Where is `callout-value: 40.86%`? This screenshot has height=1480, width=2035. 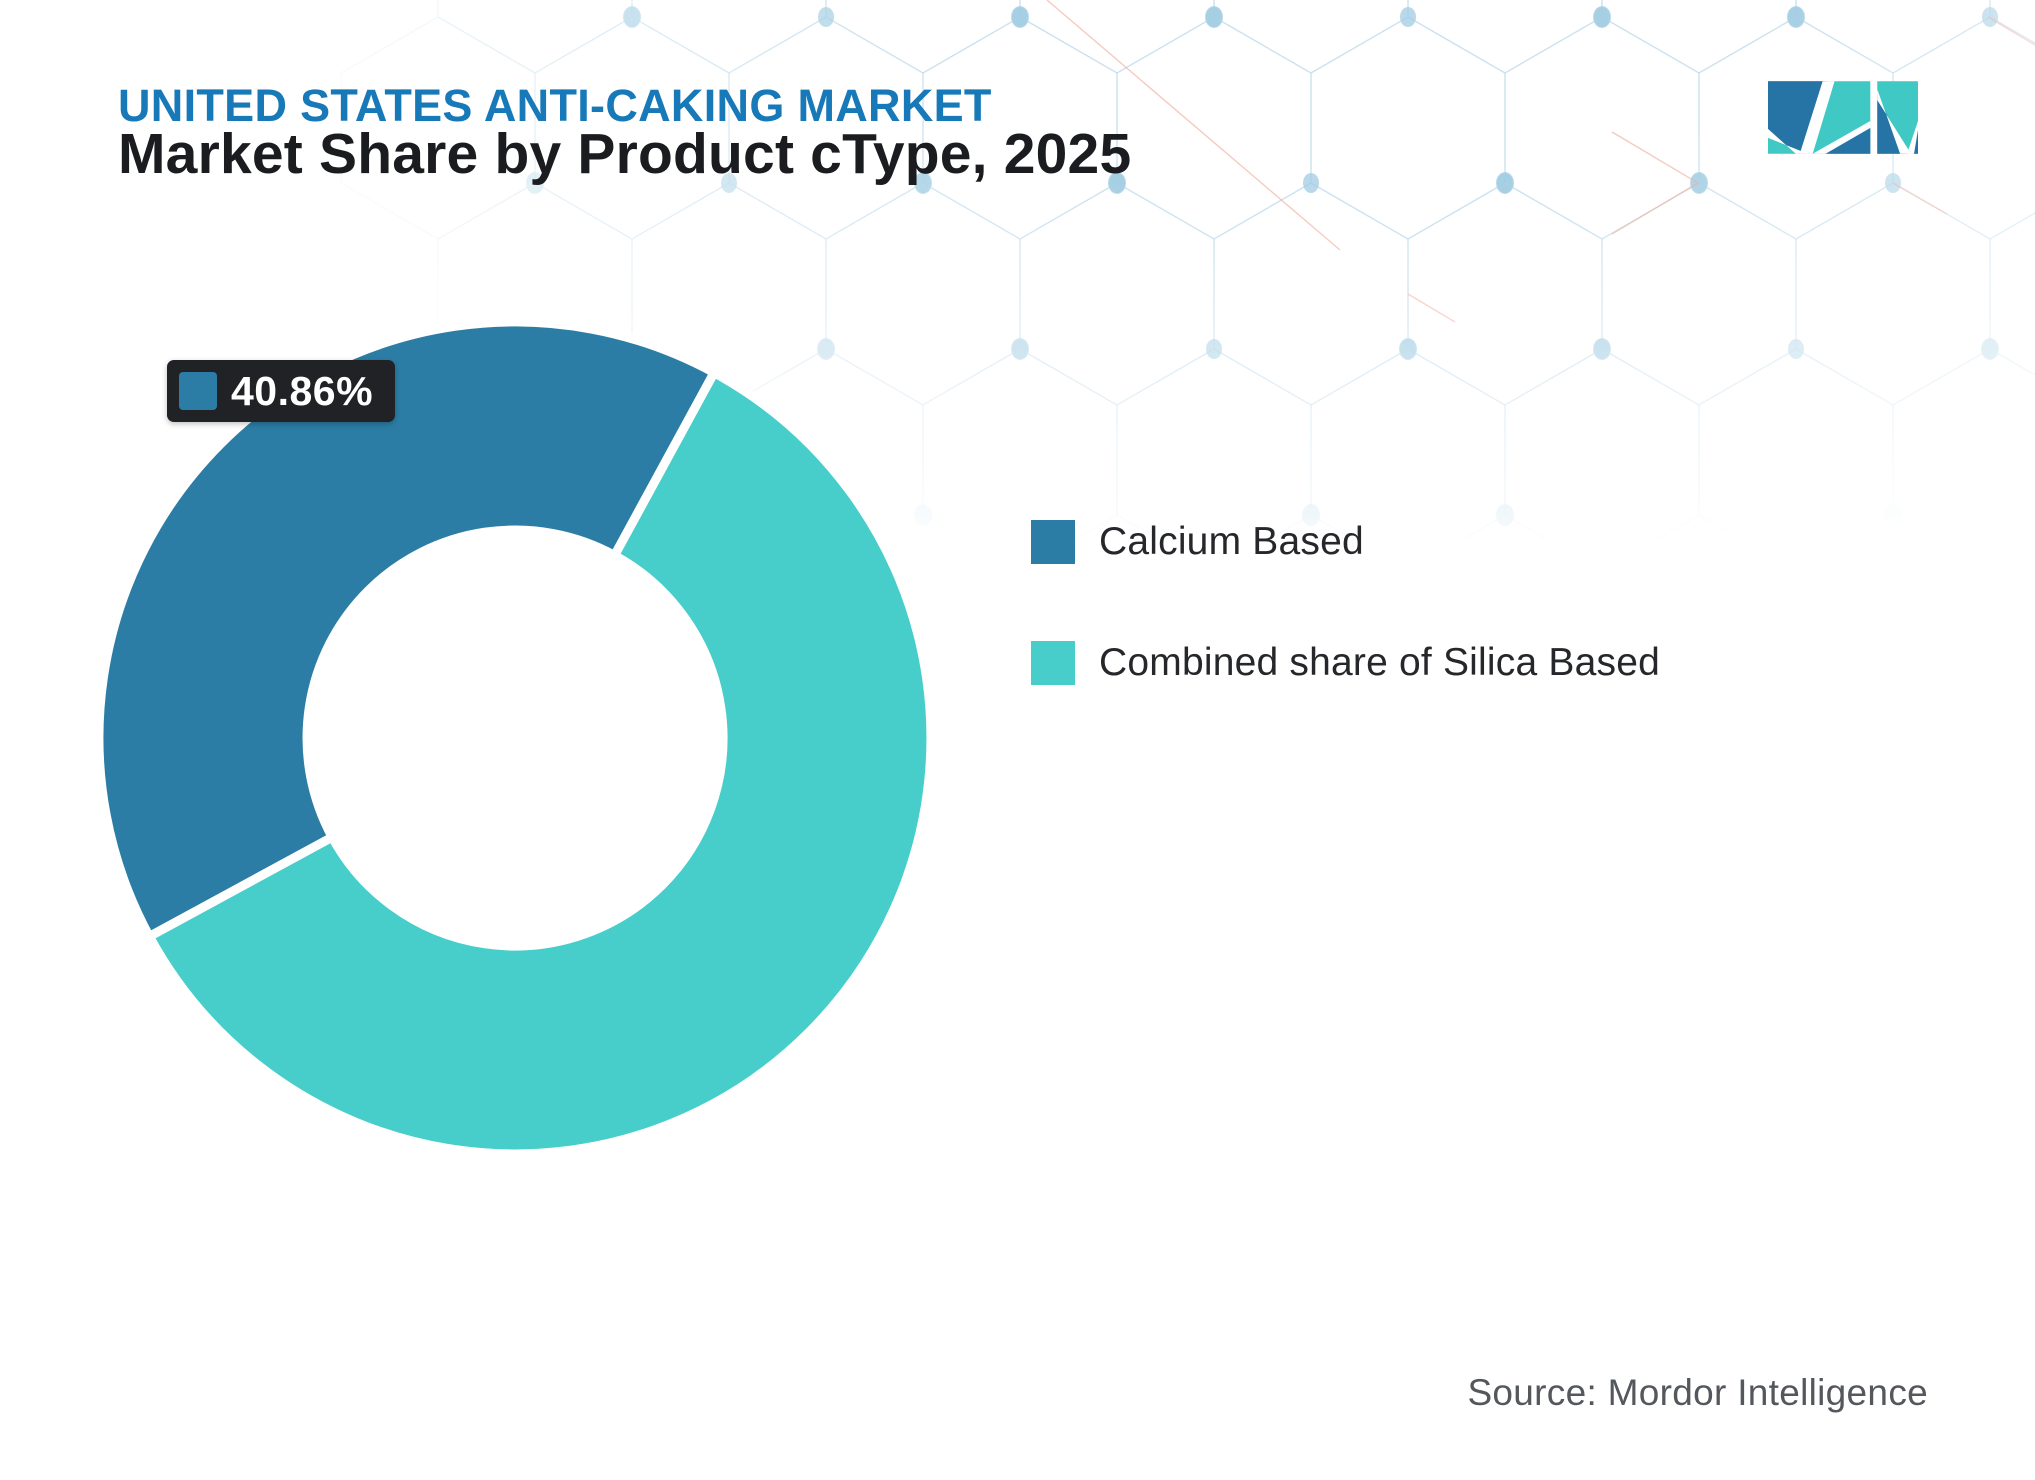
callout-value: 40.86% is located at coordinates (302, 390).